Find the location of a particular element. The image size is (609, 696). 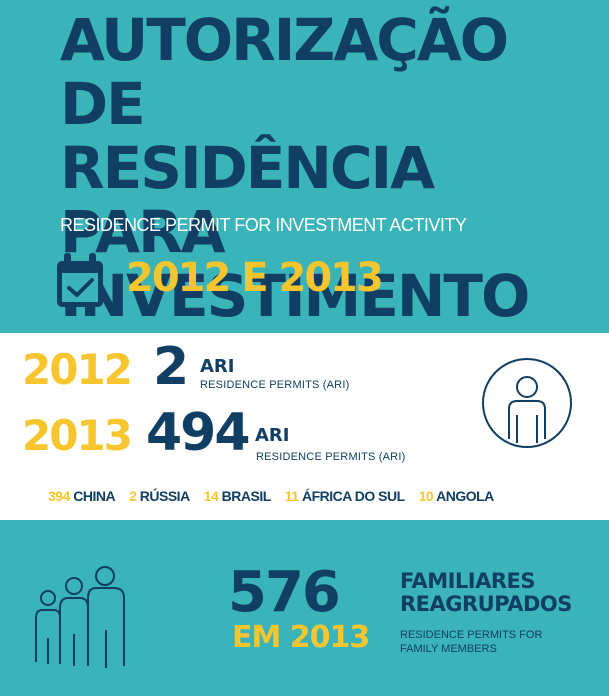

family-title-line-2: REAGRUPADOS is located at coordinates (486, 604).